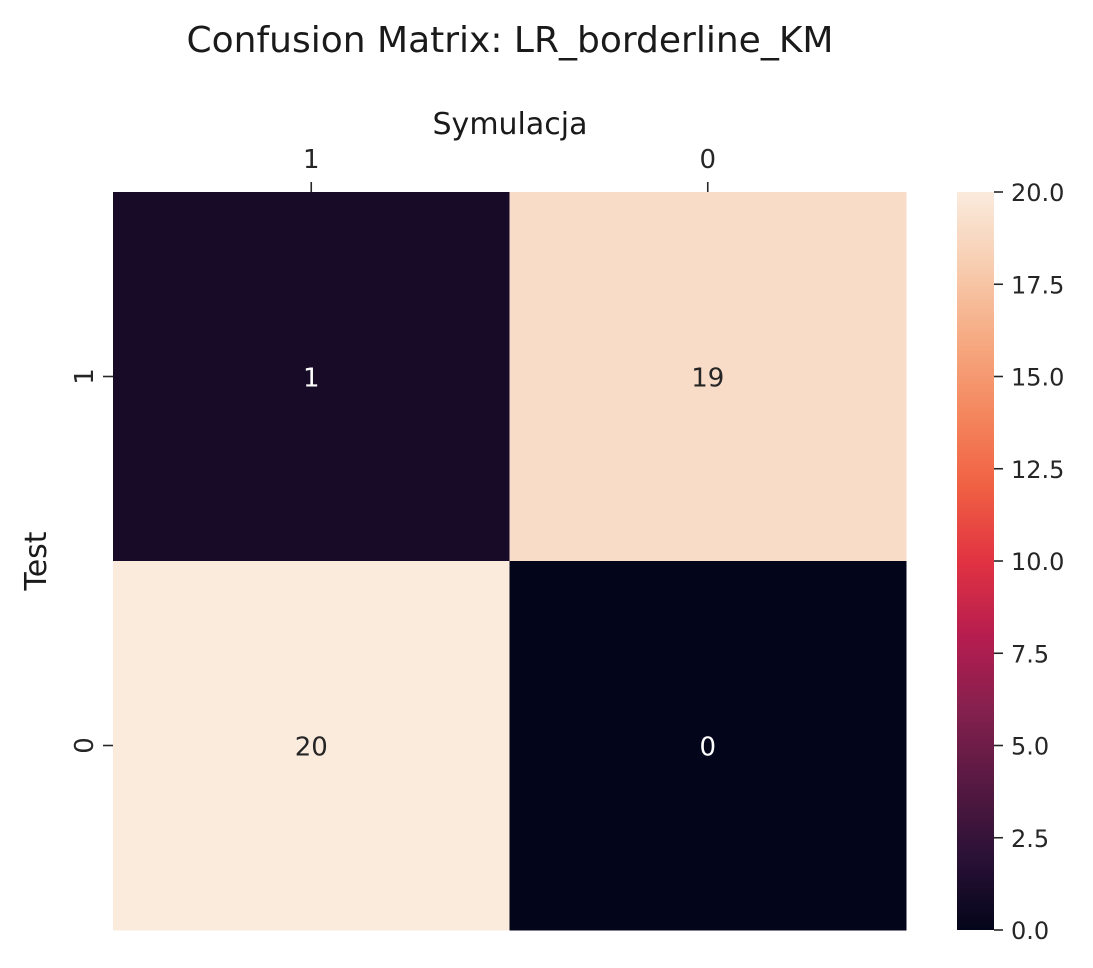  Describe the element at coordinates (510, 124) in the screenshot. I see `x-axis-label: Symulacja` at that location.